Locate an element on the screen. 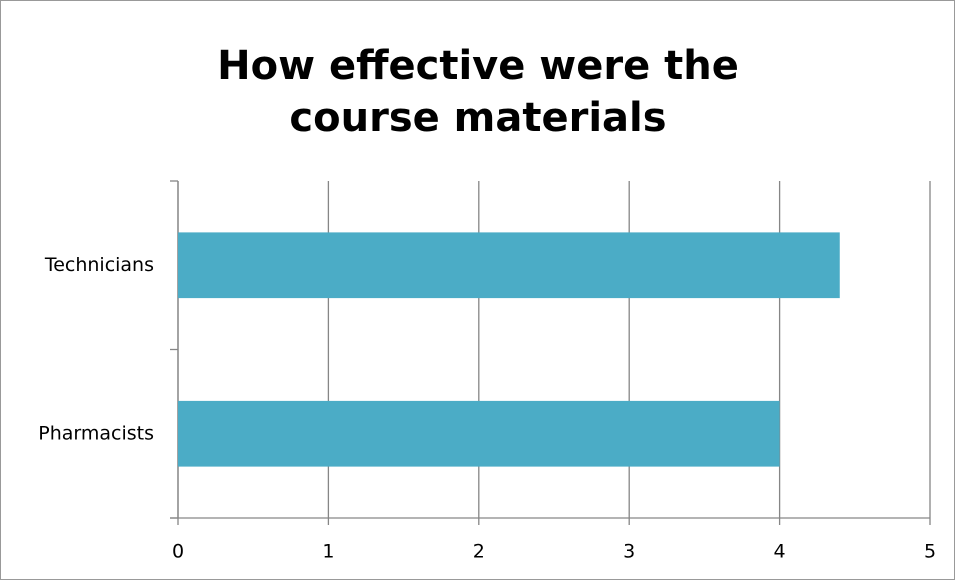  x-tick-label: 1 is located at coordinates (328, 552).